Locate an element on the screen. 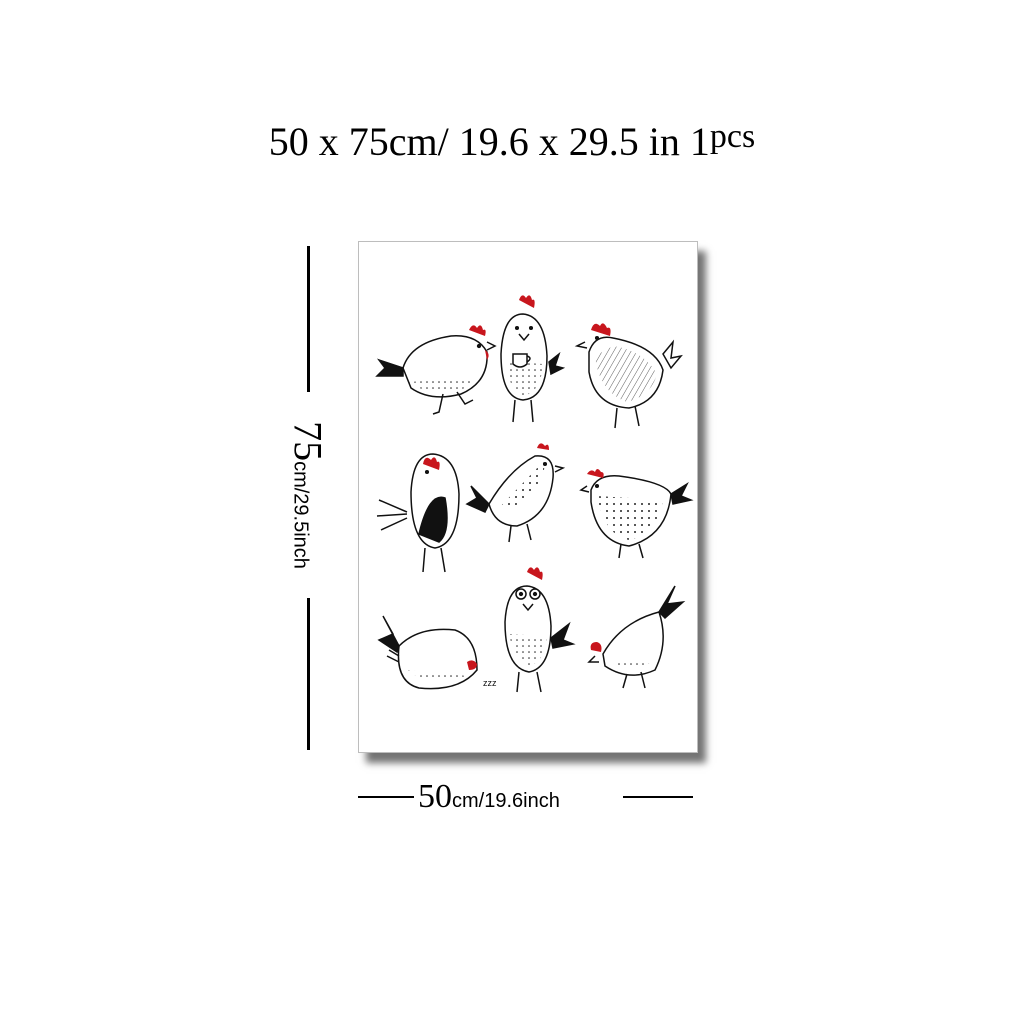  chicken-with-feathers is located at coordinates (418, 513).